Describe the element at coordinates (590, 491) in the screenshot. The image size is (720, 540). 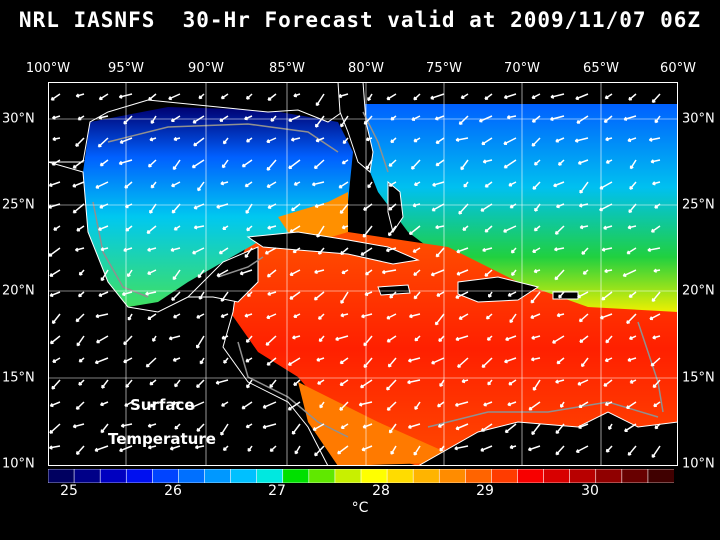
I see `colorbar-tick: 30` at that location.